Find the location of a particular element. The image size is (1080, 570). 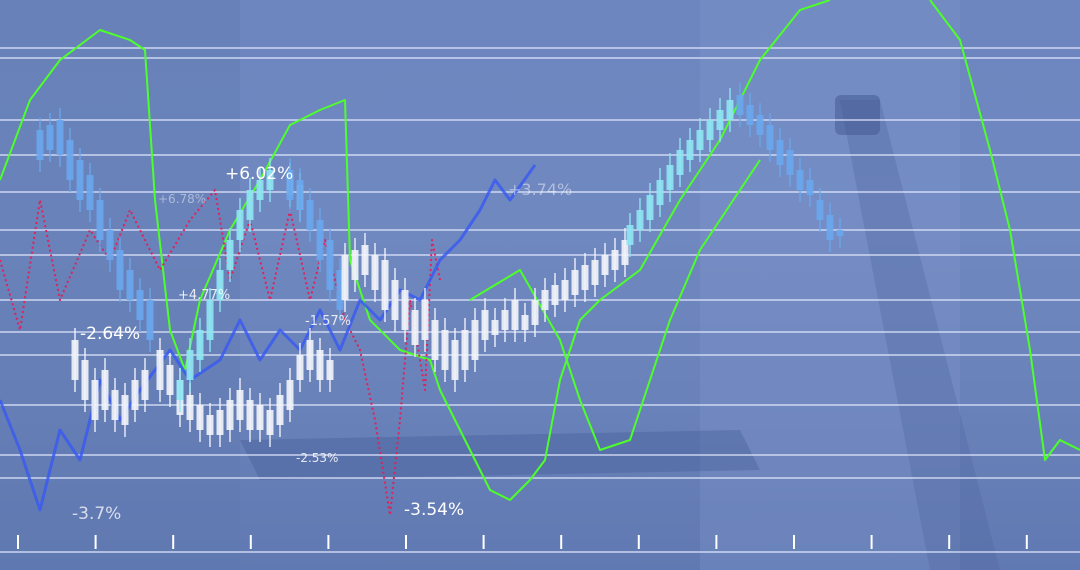

annotation-label: +6.02% is located at coordinates (259, 174).